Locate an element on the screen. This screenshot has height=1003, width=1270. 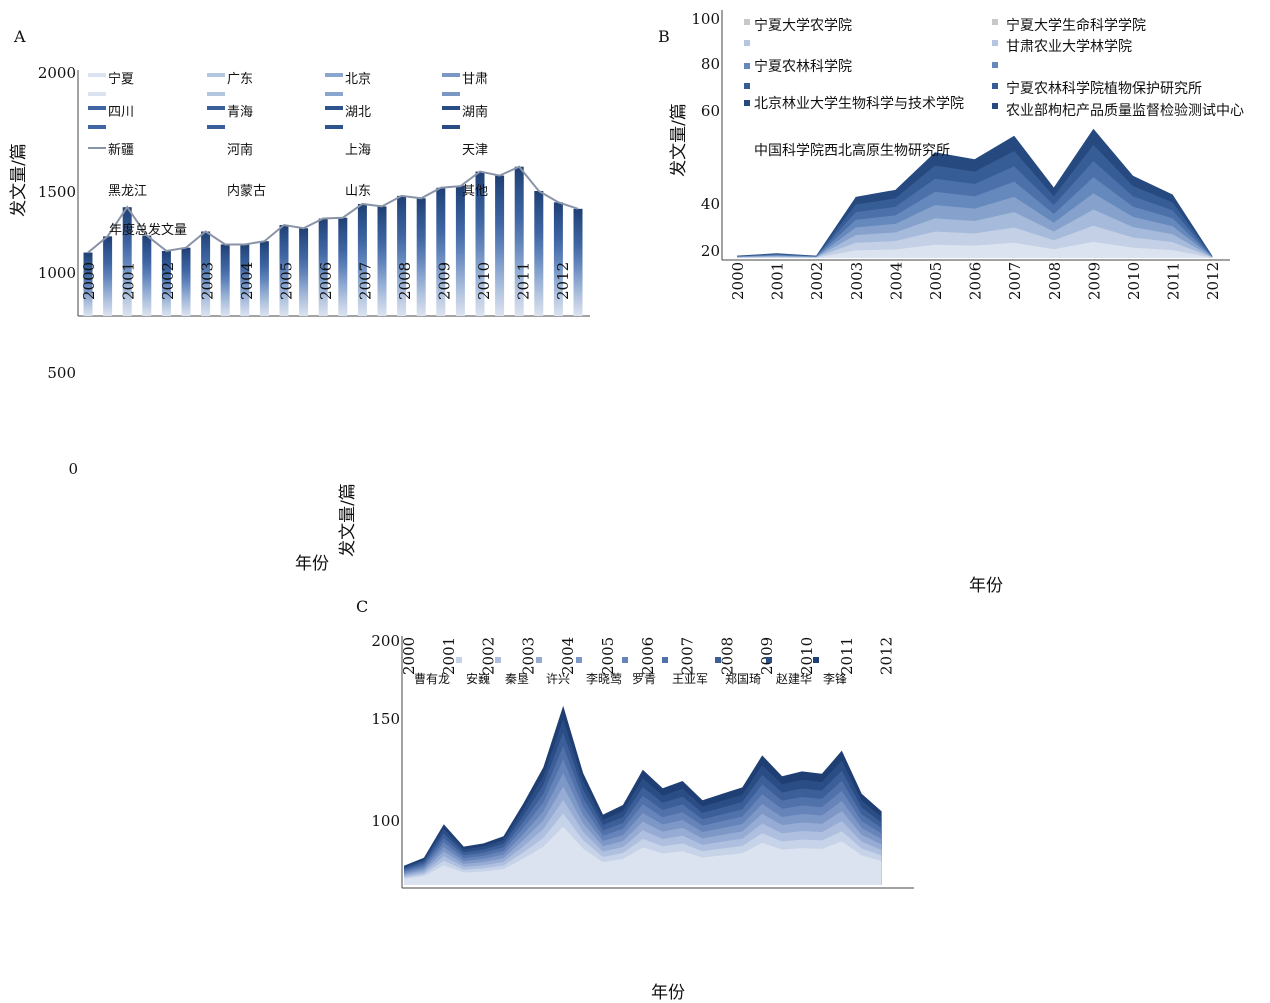
legend-label-c: 曹有龙 is located at coordinates (432, 679).